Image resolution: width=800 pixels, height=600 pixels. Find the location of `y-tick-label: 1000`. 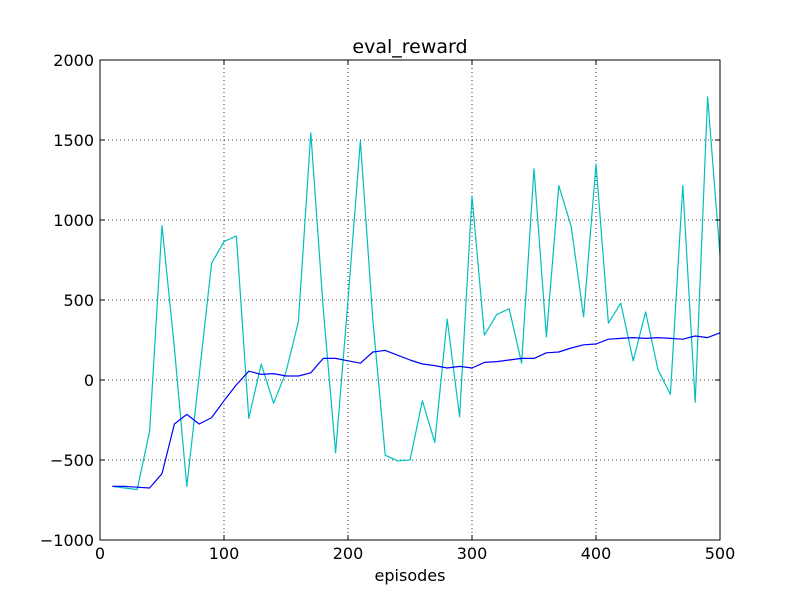

y-tick-label: 1000 is located at coordinates (73, 220).